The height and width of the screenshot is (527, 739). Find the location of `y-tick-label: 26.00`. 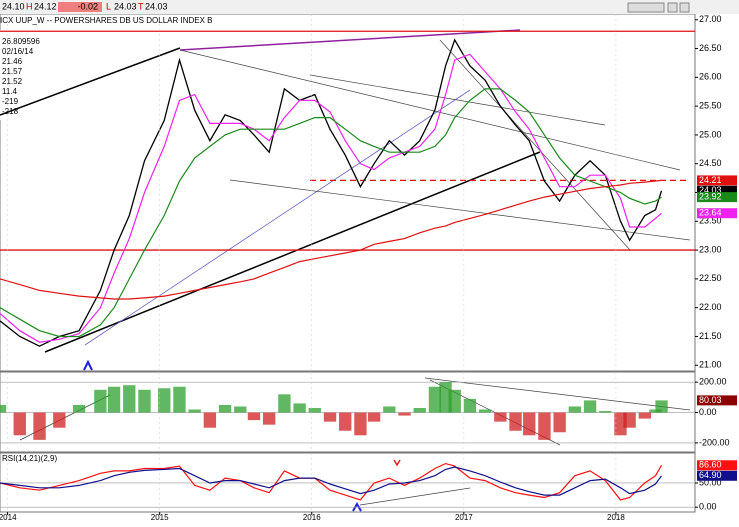

y-tick-label: 26.00 is located at coordinates (710, 77).